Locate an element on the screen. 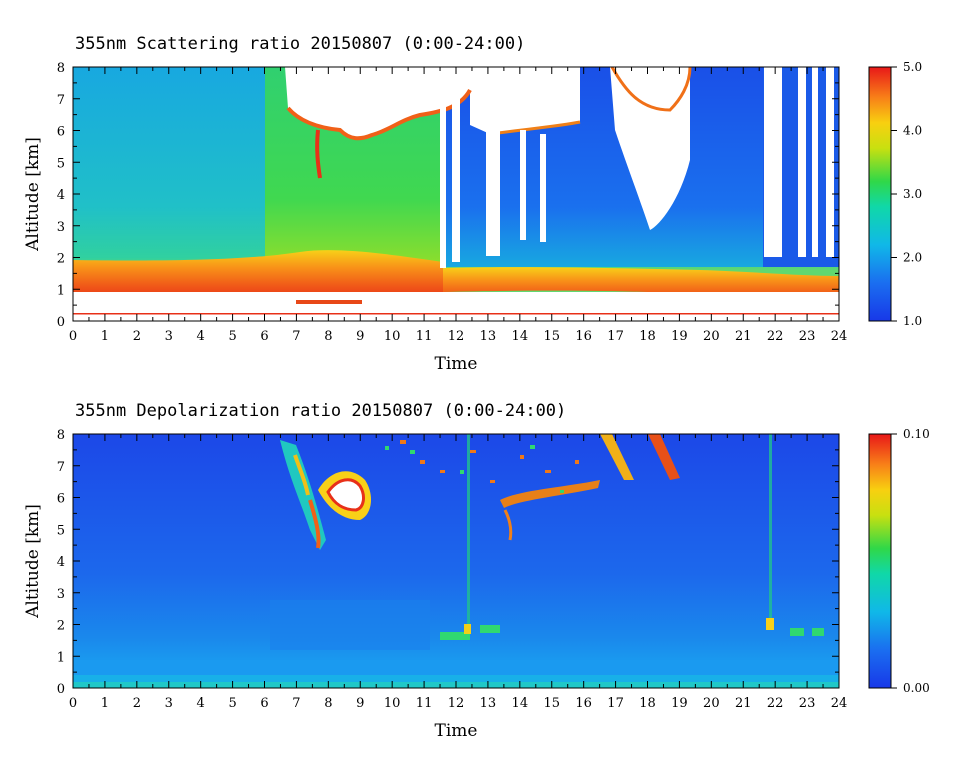 The width and height of the screenshot is (960, 770). colorbar-tick-label: 3.0 is located at coordinates (912, 194).